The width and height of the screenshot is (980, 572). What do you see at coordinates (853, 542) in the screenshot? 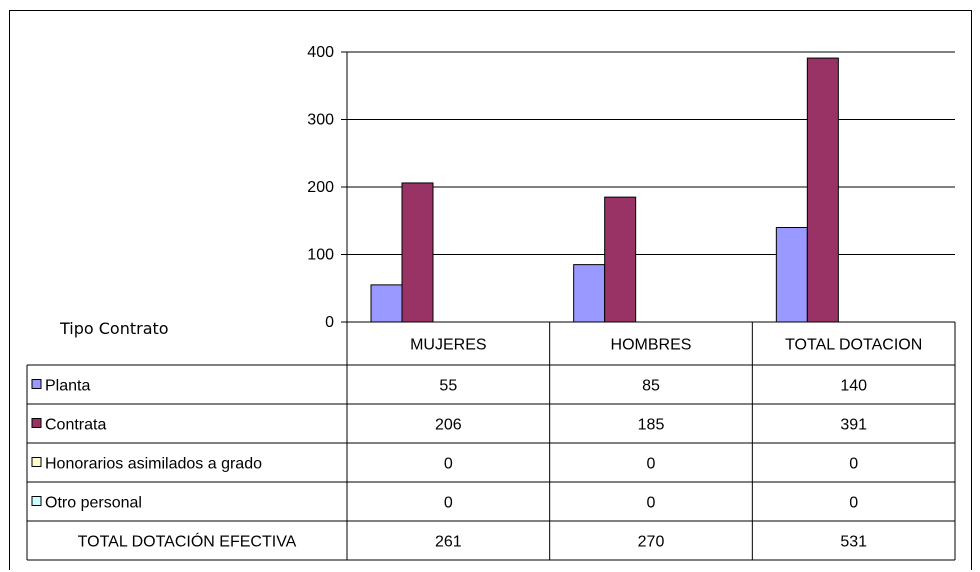
I see `total-cell: 531` at bounding box center [853, 542].